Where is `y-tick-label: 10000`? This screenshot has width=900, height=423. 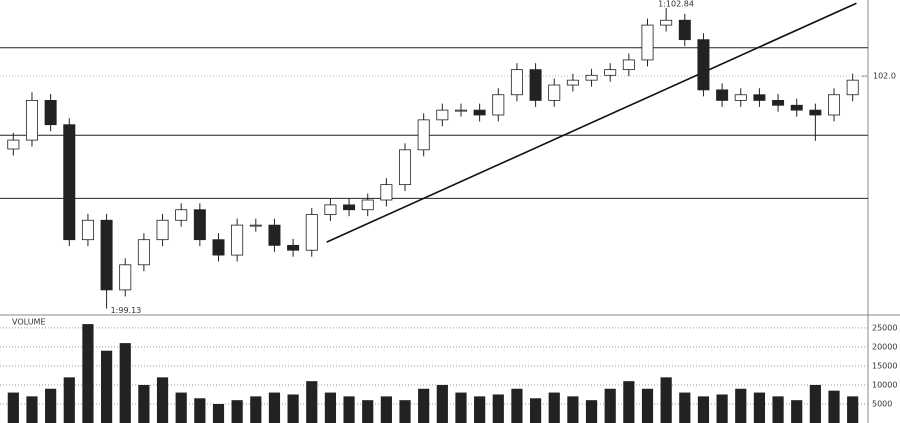 y-tick-label: 10000 is located at coordinates (884, 384).